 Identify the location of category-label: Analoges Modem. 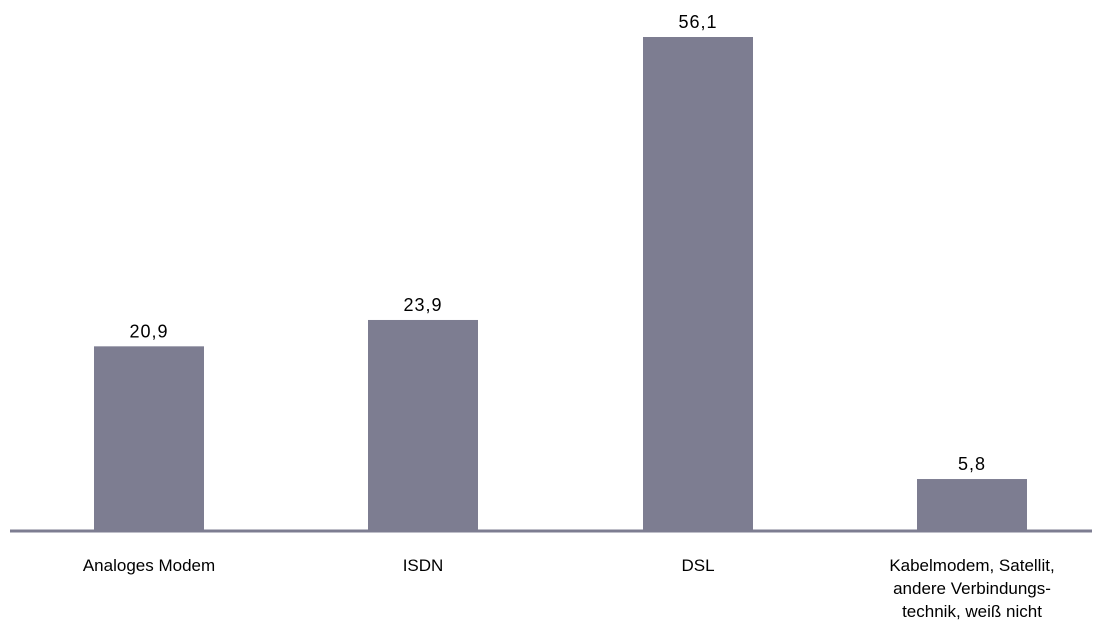
(149, 565).